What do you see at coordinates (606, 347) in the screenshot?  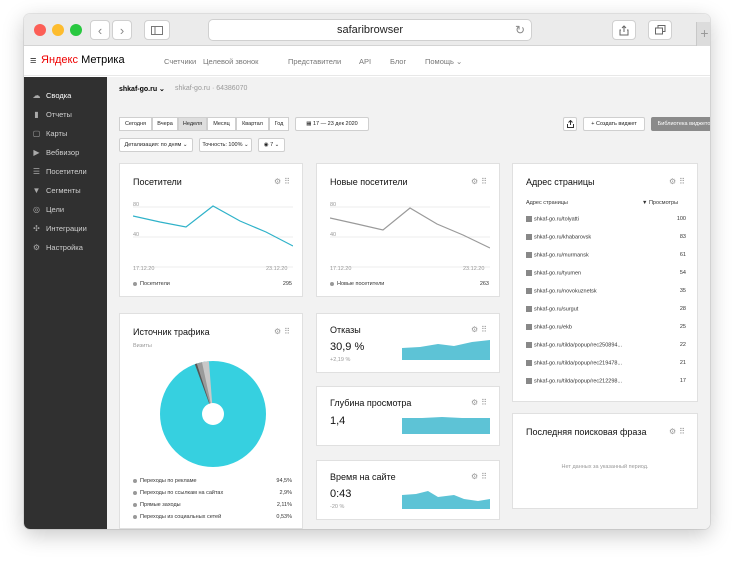 I see `table-row: shkaf-go.ru/tilda/popup/rec250894... 22` at bounding box center [606, 347].